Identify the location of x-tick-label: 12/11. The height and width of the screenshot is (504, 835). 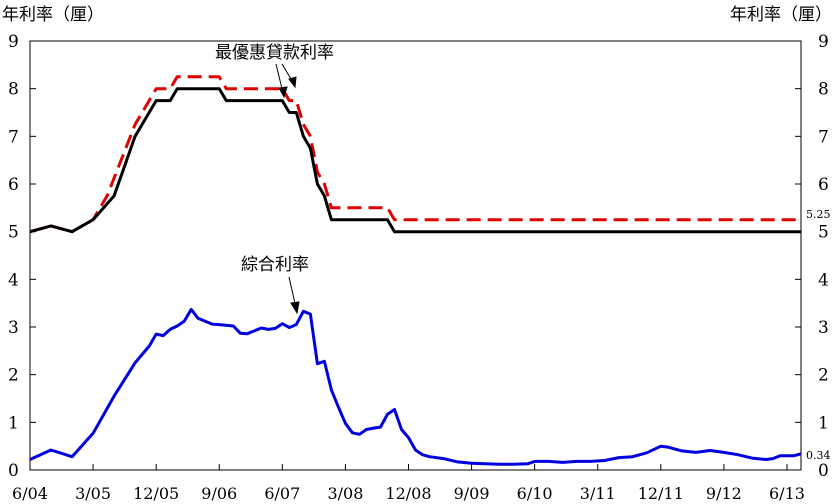
(661, 493).